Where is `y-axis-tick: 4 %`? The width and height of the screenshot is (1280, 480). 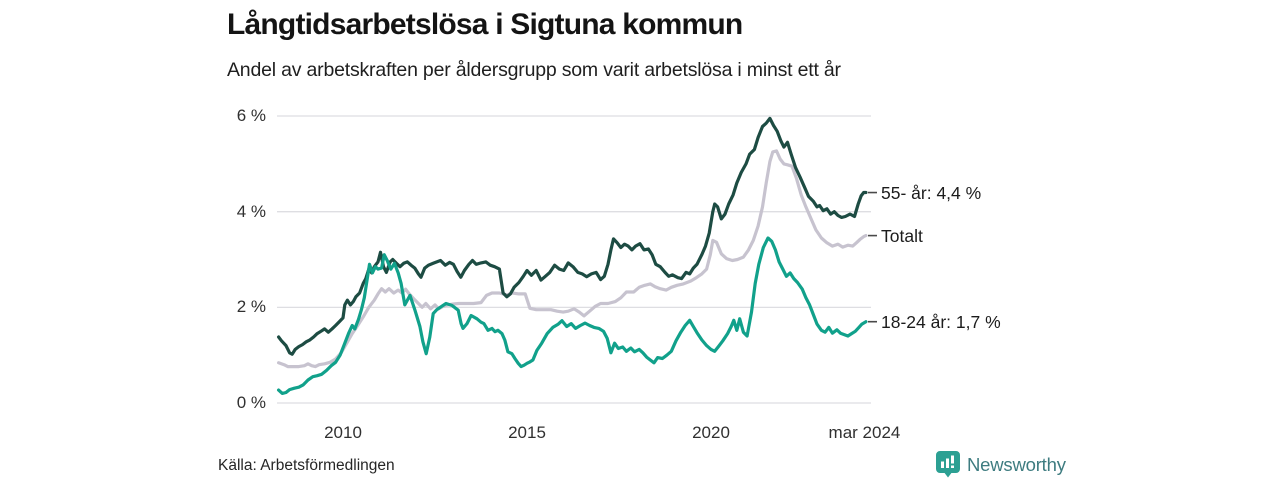 y-axis-tick: 4 % is located at coordinates (251, 211).